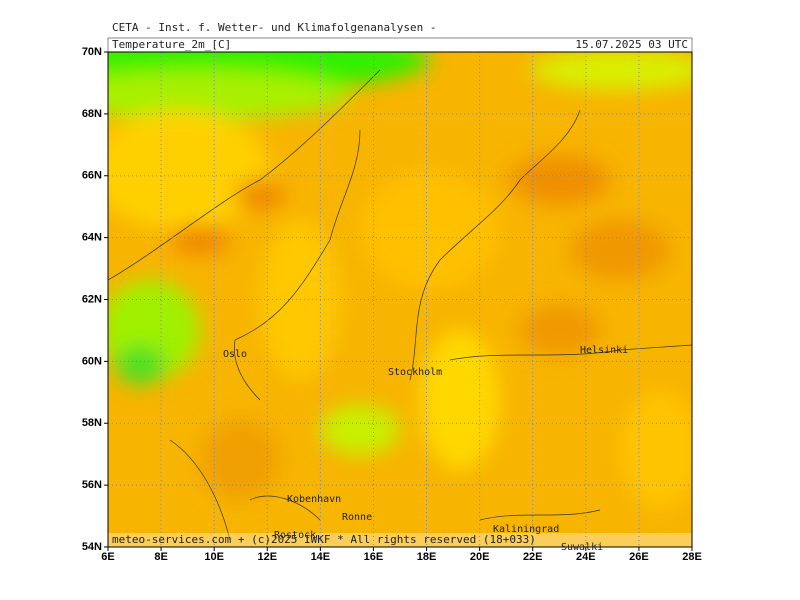 This screenshot has height=600, width=800. Describe the element at coordinates (526, 529) in the screenshot. I see `city-label: Kaliningrad` at that location.